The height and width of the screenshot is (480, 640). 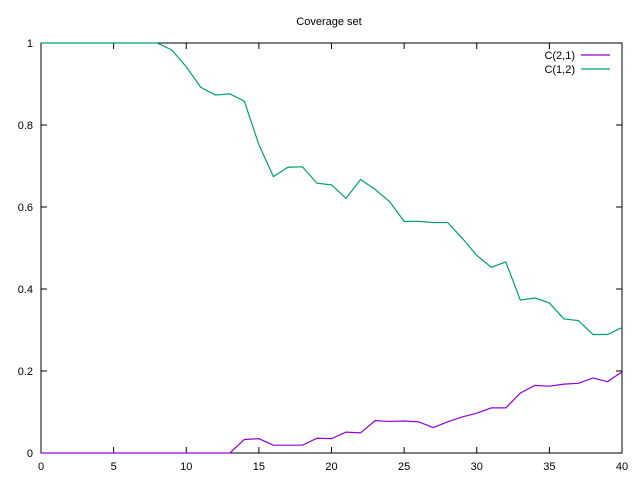 What do you see at coordinates (559, 56) in the screenshot?
I see `legend-label-c21: C(2,1)` at bounding box center [559, 56].